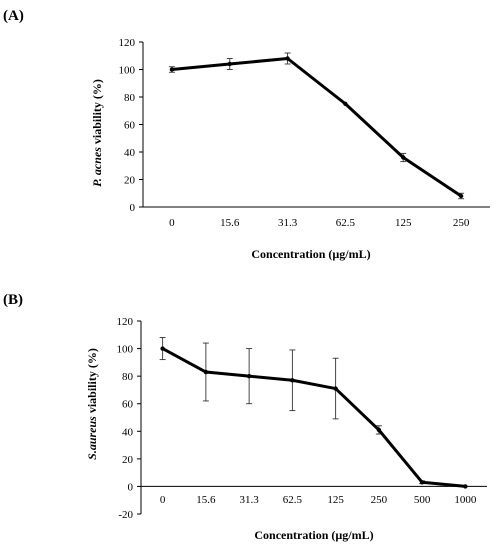  What do you see at coordinates (130, 153) in the screenshot?
I see `panel-a-y-tick-label: 40` at bounding box center [130, 153].